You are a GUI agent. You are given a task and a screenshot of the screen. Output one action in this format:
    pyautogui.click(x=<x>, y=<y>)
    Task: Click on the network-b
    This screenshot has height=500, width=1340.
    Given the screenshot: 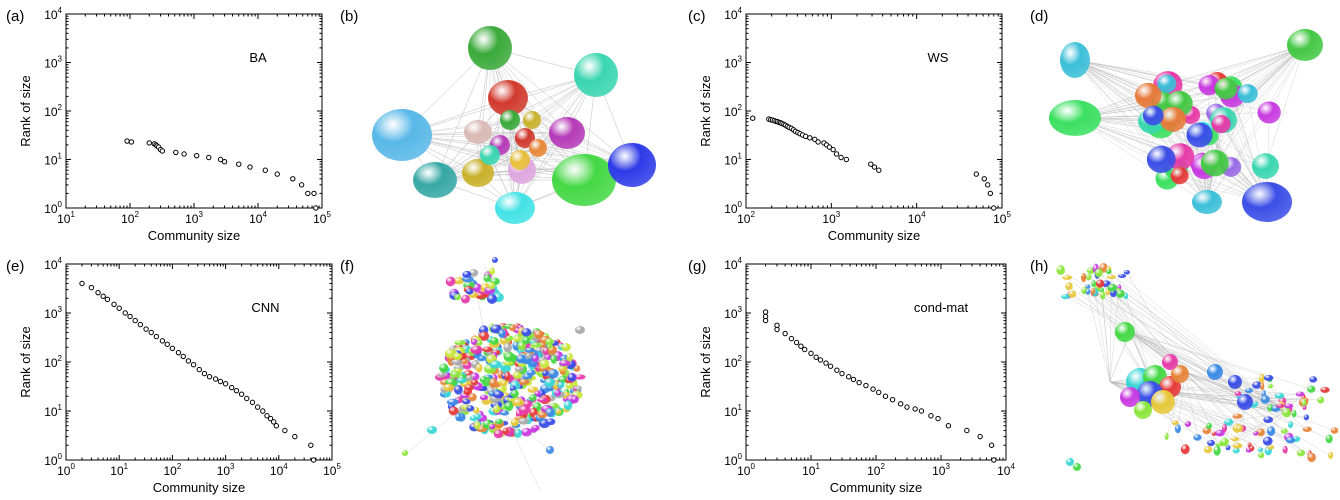 What is the action you would take?
    pyautogui.click(x=515, y=122)
    